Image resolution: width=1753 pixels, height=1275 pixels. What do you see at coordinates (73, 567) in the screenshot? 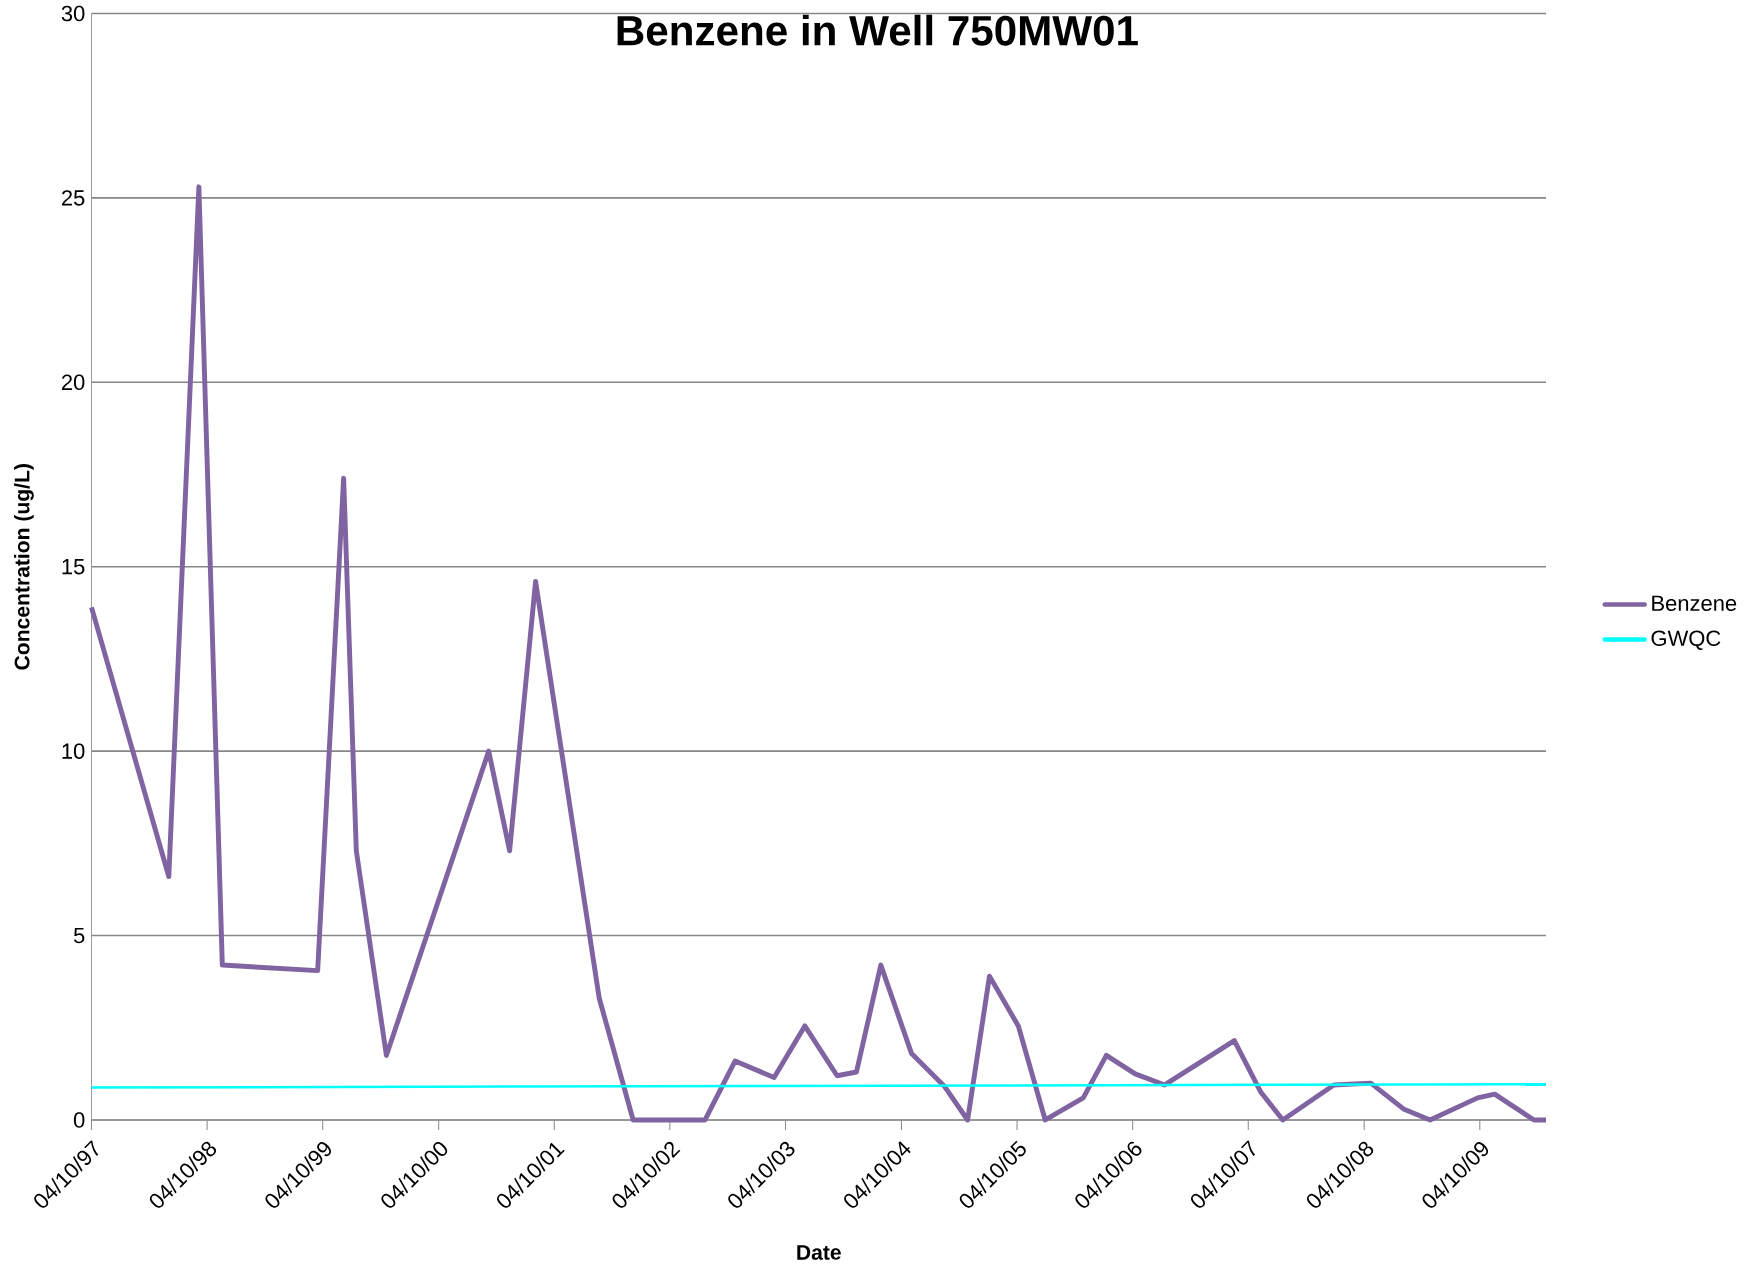
I see `y-tick-label: 15` at bounding box center [73, 567].